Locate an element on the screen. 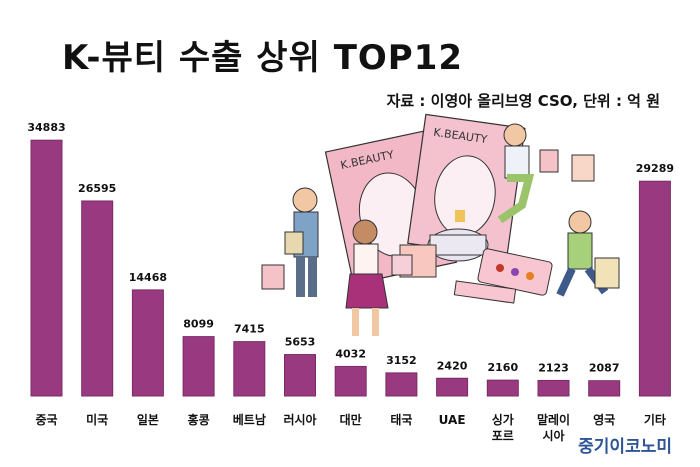  data-label-4: 7415 is located at coordinates (249, 329).